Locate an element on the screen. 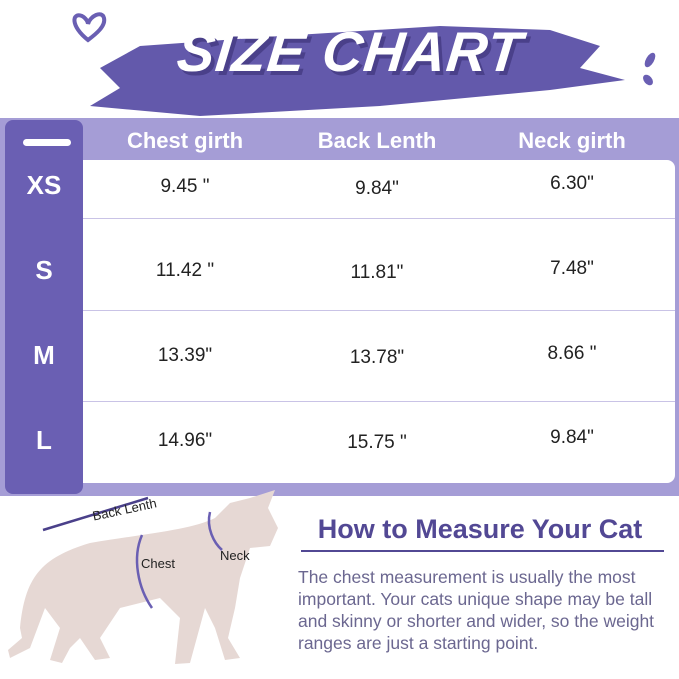 The image size is (679, 679). cat-silhouette is located at coordinates (143, 577).